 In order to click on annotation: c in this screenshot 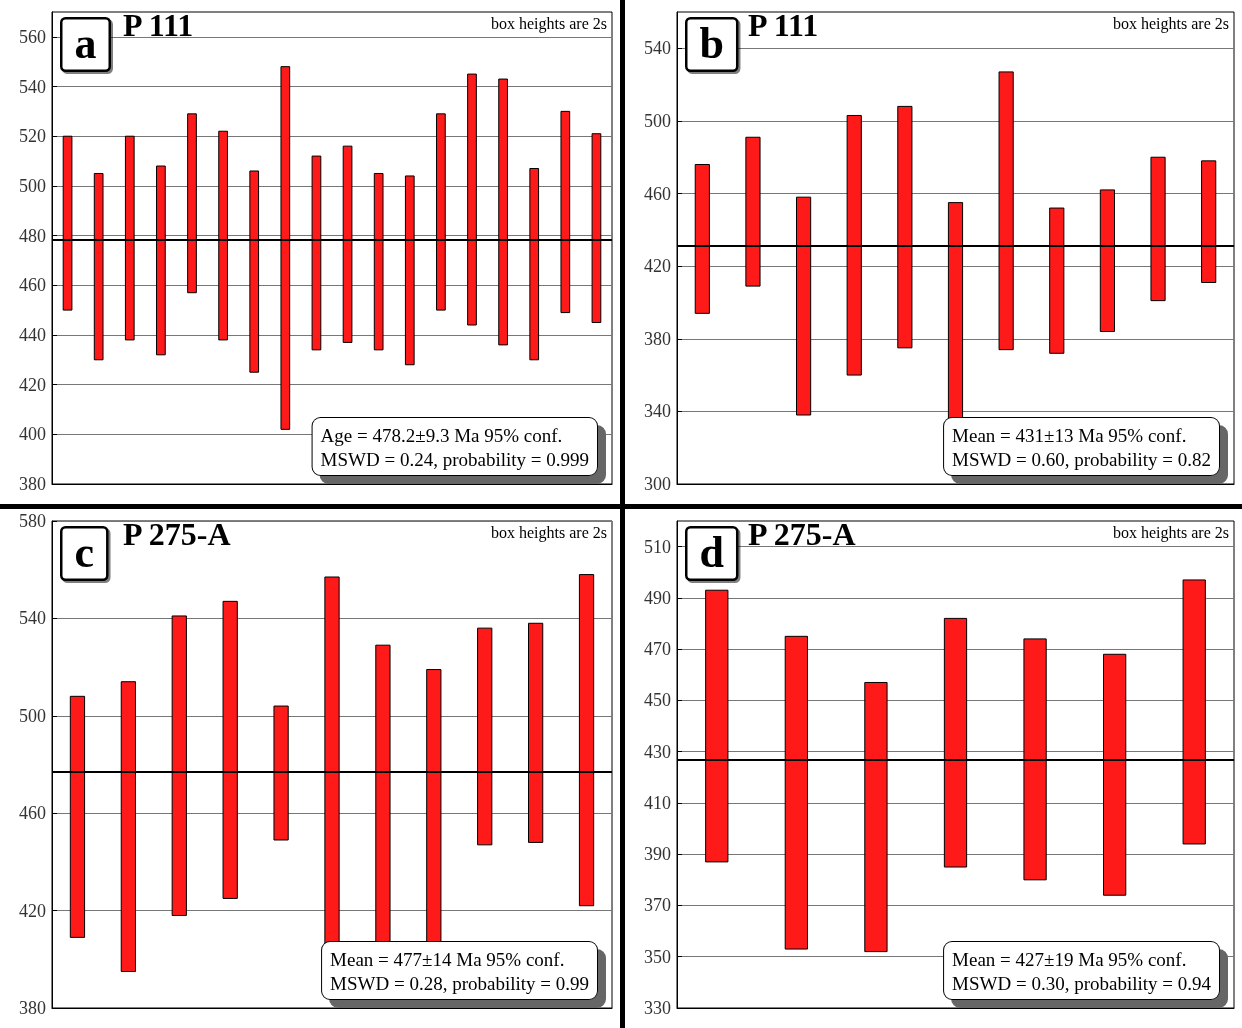, I will do `click(84, 552)`.